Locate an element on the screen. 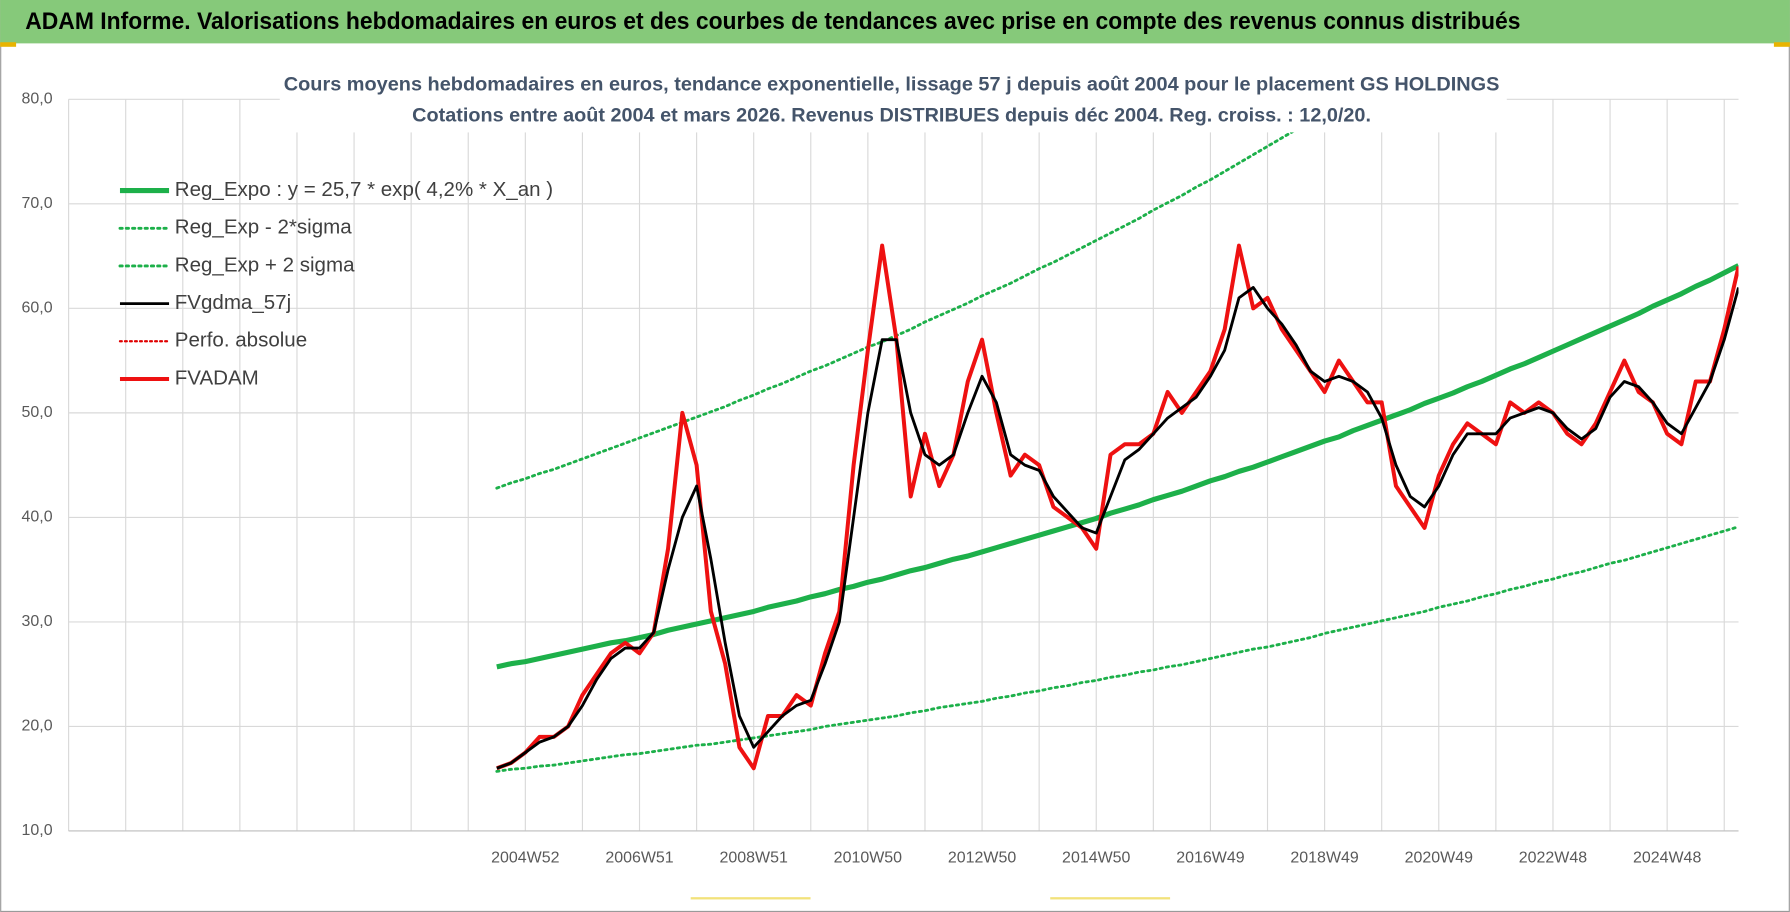 The image size is (1790, 912). legend-label: FVADAM is located at coordinates (217, 377).